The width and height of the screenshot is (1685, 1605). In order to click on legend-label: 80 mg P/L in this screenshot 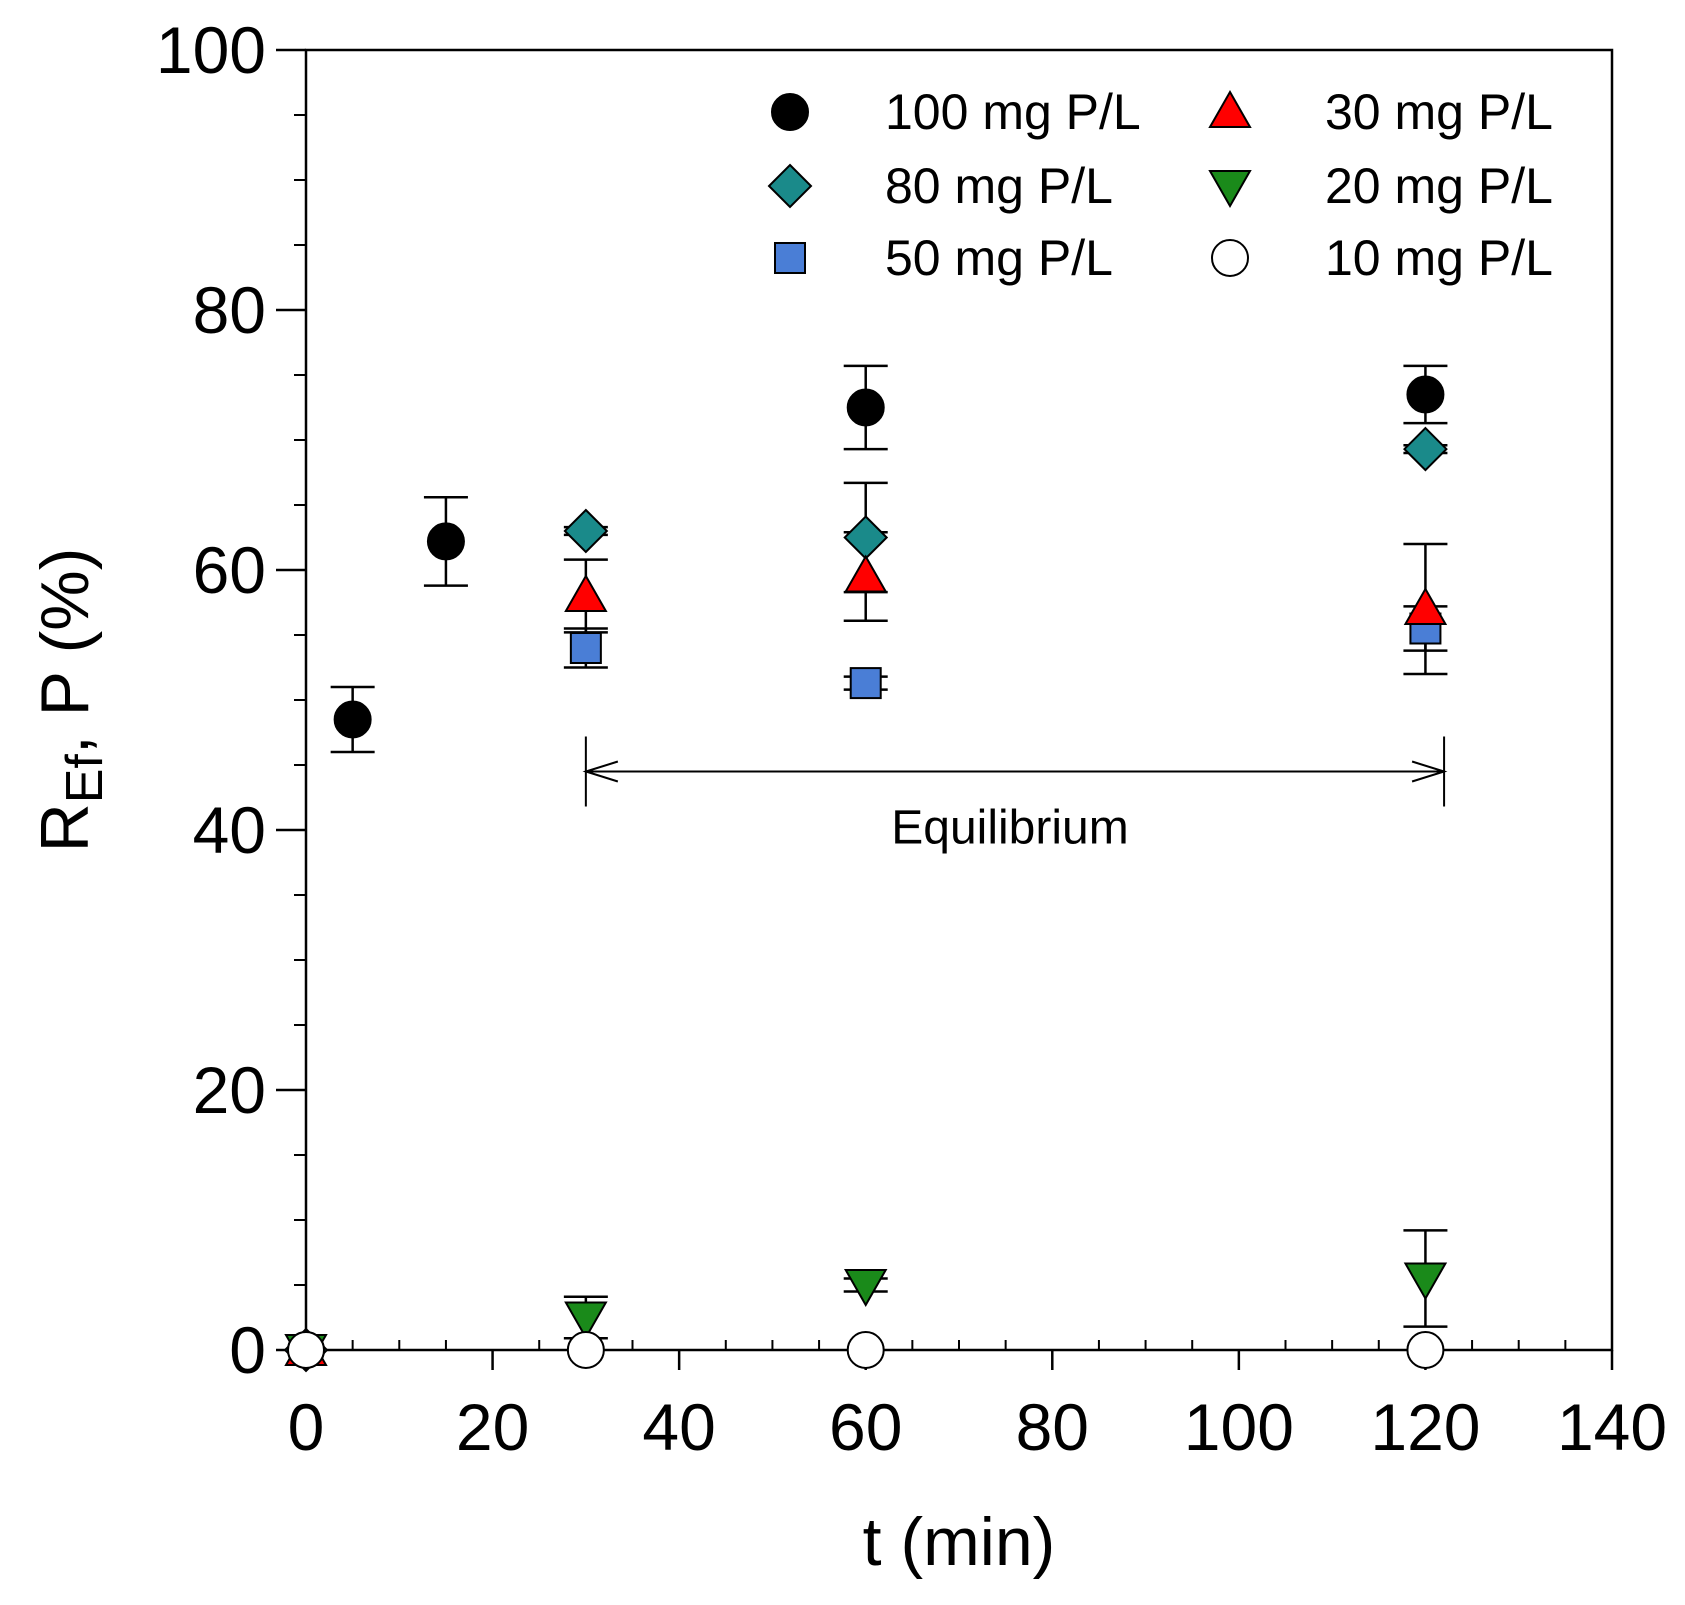, I will do `click(999, 186)`.